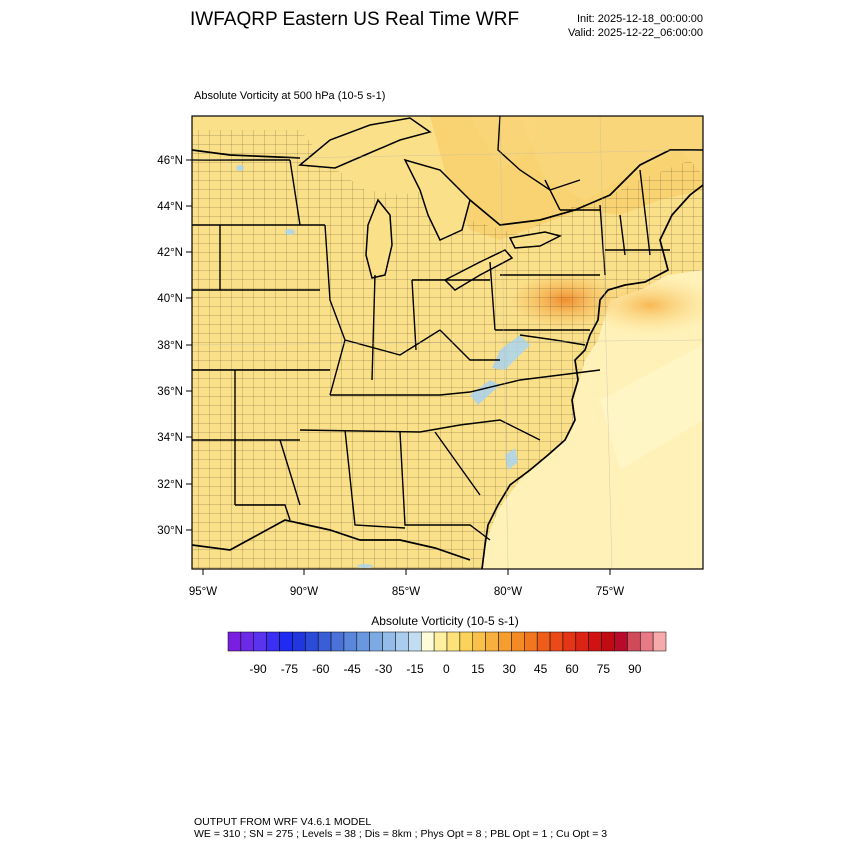  I want to click on colorbar-tick-label: -45, so click(353, 669).